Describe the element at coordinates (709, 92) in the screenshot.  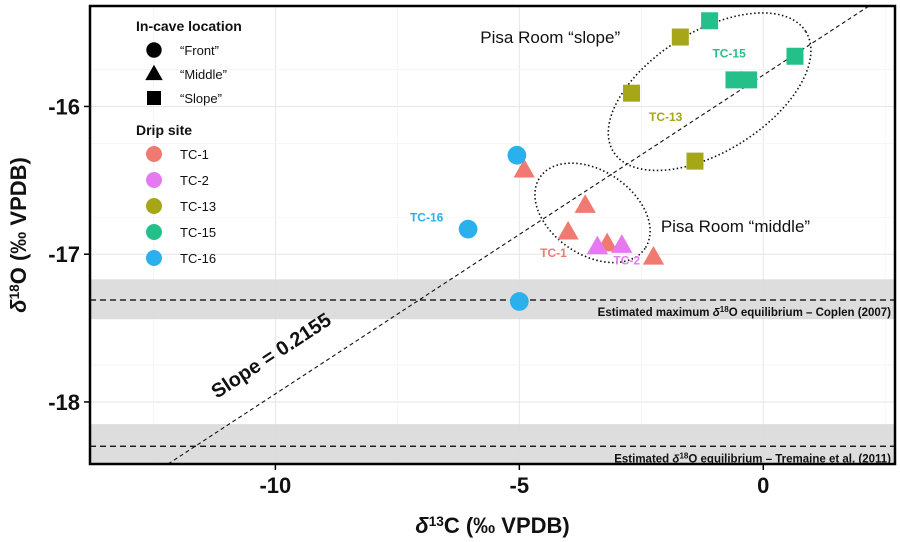
I see `ellipse-slope-group` at that location.